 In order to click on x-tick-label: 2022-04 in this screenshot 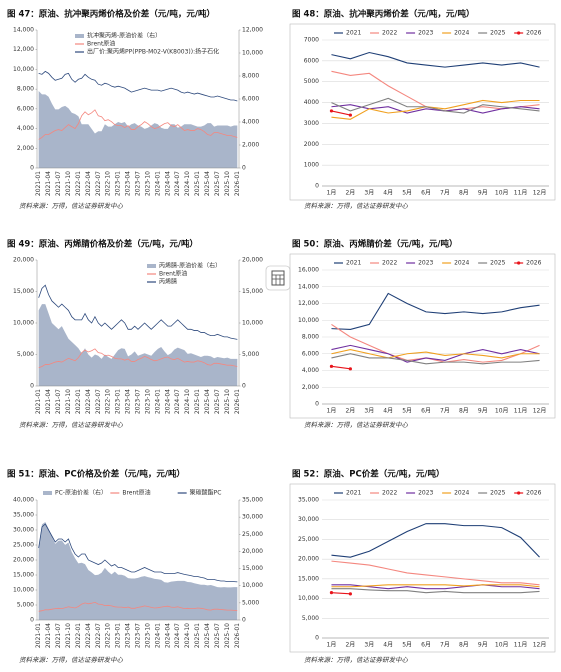, I will do `click(88, 183)`.